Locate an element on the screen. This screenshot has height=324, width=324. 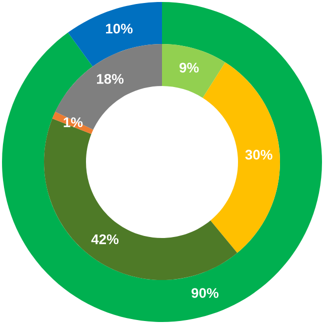
data-label: 10% is located at coordinates (119, 29).